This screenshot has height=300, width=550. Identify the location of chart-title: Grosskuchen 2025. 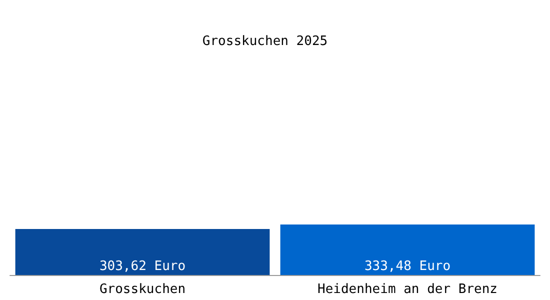
(265, 41).